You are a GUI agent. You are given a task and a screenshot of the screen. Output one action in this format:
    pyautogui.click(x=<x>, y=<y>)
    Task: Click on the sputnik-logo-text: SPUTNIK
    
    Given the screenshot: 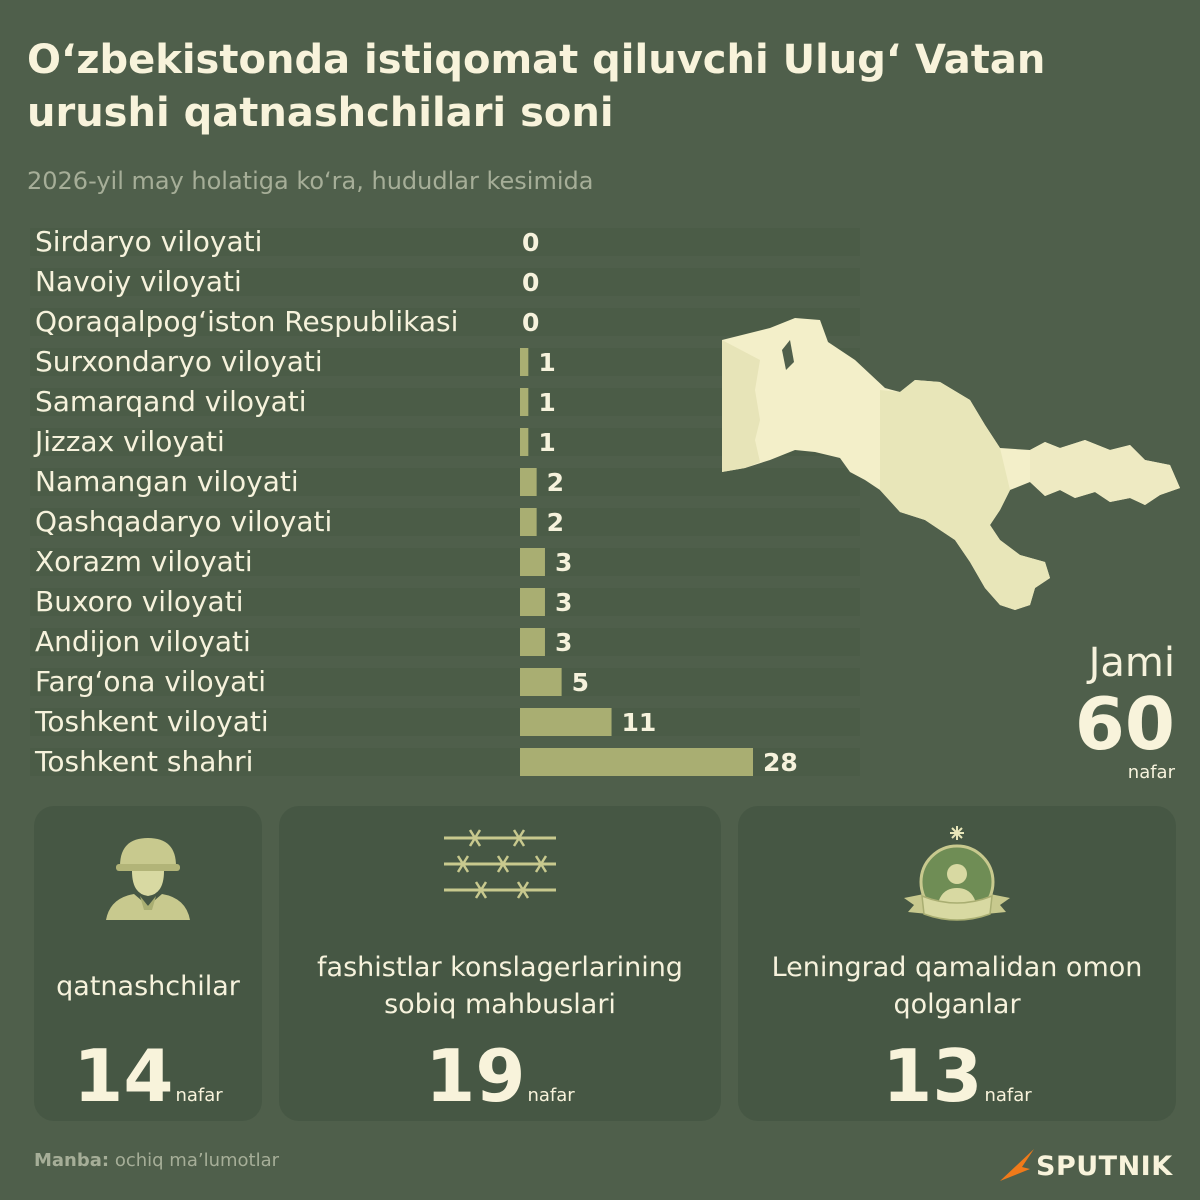 What is the action you would take?
    pyautogui.click(x=1104, y=1166)
    